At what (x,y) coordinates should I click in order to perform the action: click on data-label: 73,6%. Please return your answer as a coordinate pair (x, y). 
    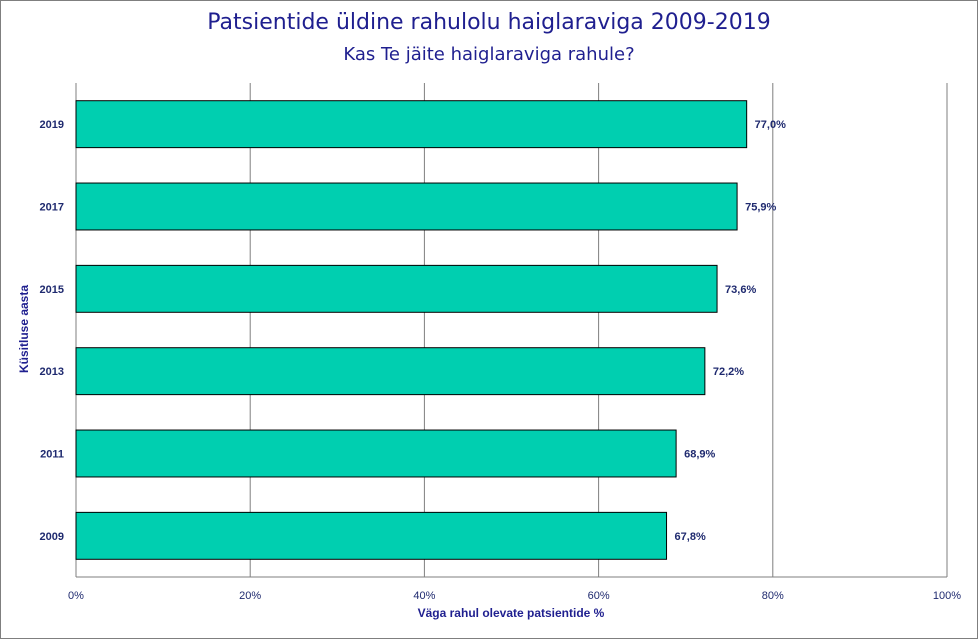
    Looking at the image, I should click on (740, 290).